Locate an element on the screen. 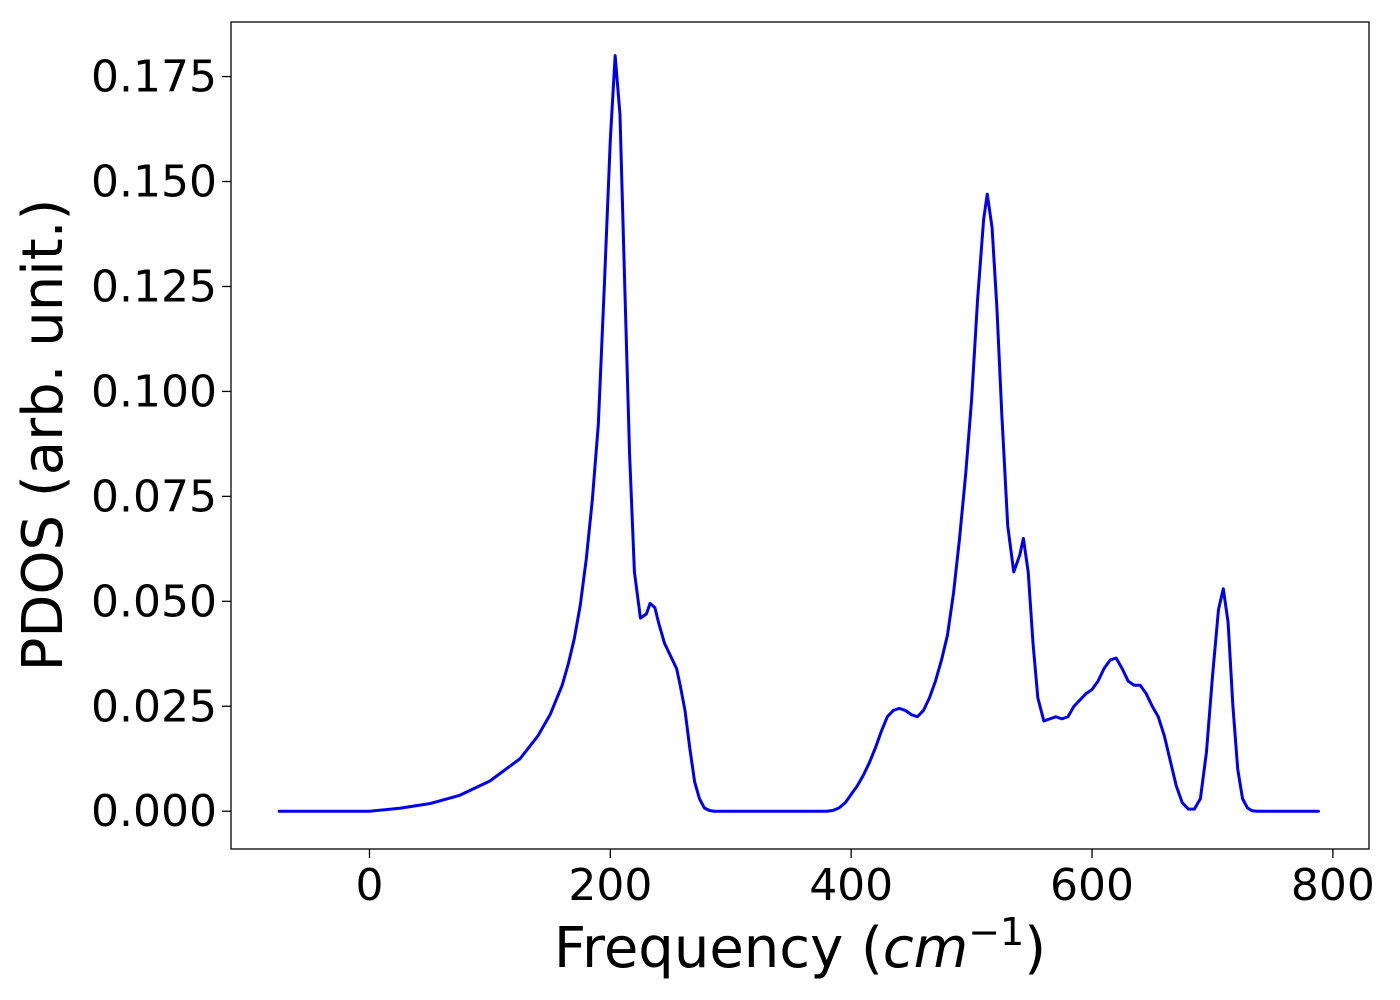 The image size is (1400, 1000). y-tick-label: 0.125 is located at coordinates (154, 286).